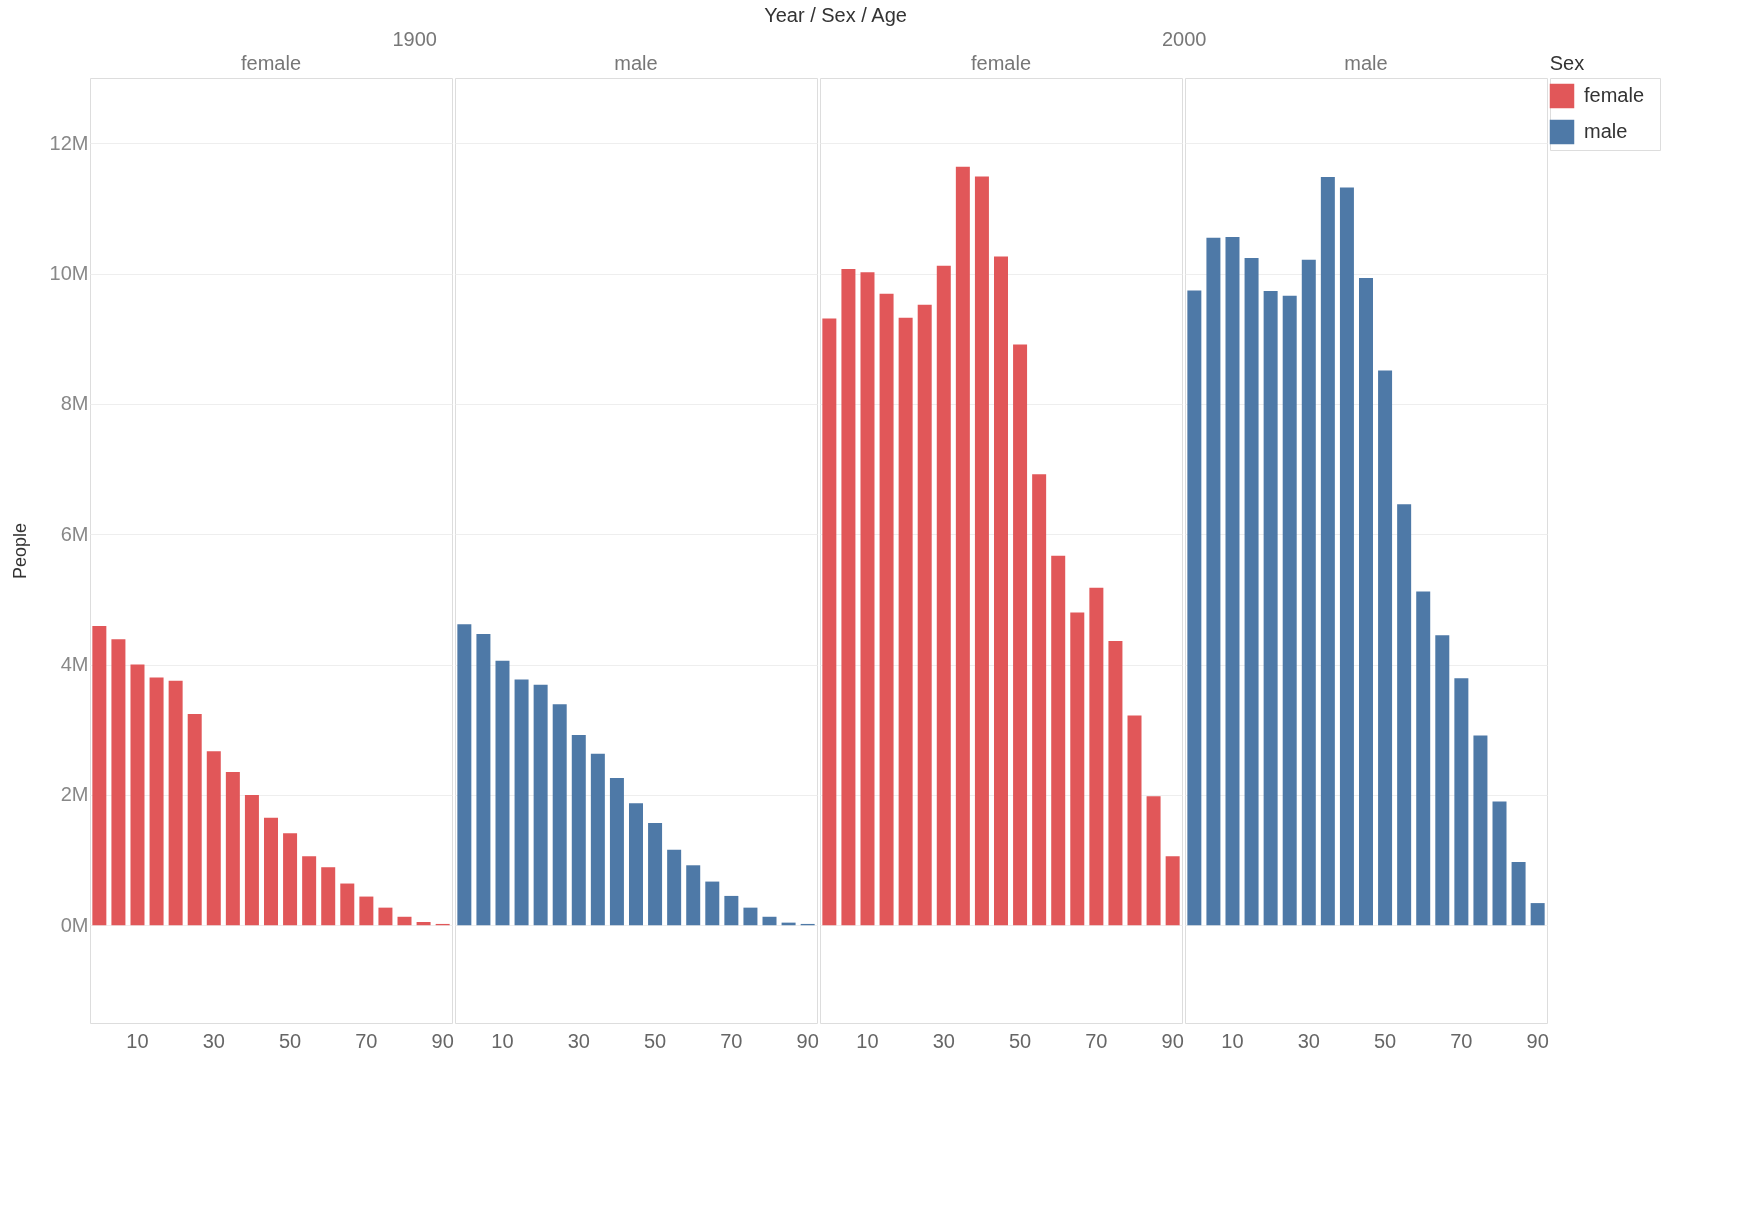 The height and width of the screenshot is (1224, 1741). Describe the element at coordinates (74, 664) in the screenshot. I see `y-tick-label: 4M` at that location.